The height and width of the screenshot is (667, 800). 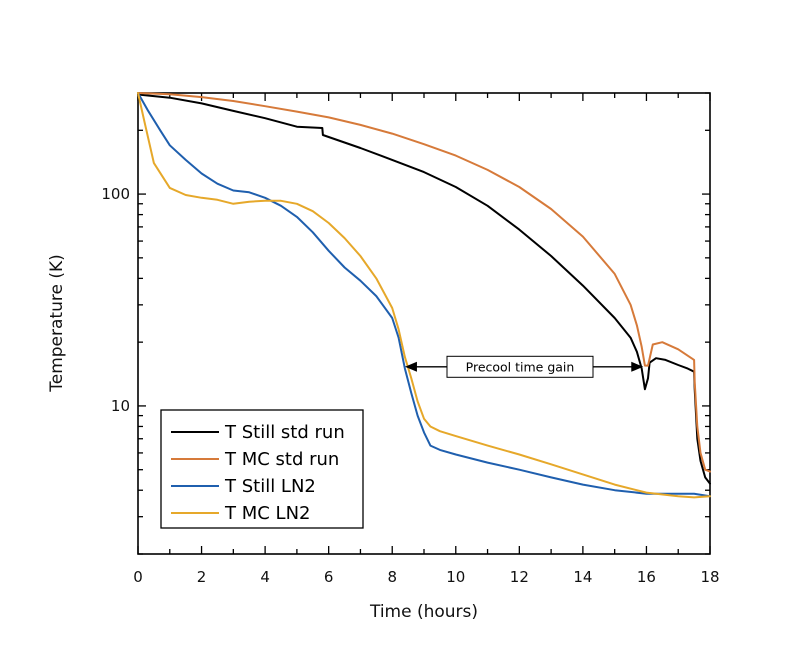 What do you see at coordinates (267, 513) in the screenshot?
I see `legend-label-3: T MC LN2` at bounding box center [267, 513].